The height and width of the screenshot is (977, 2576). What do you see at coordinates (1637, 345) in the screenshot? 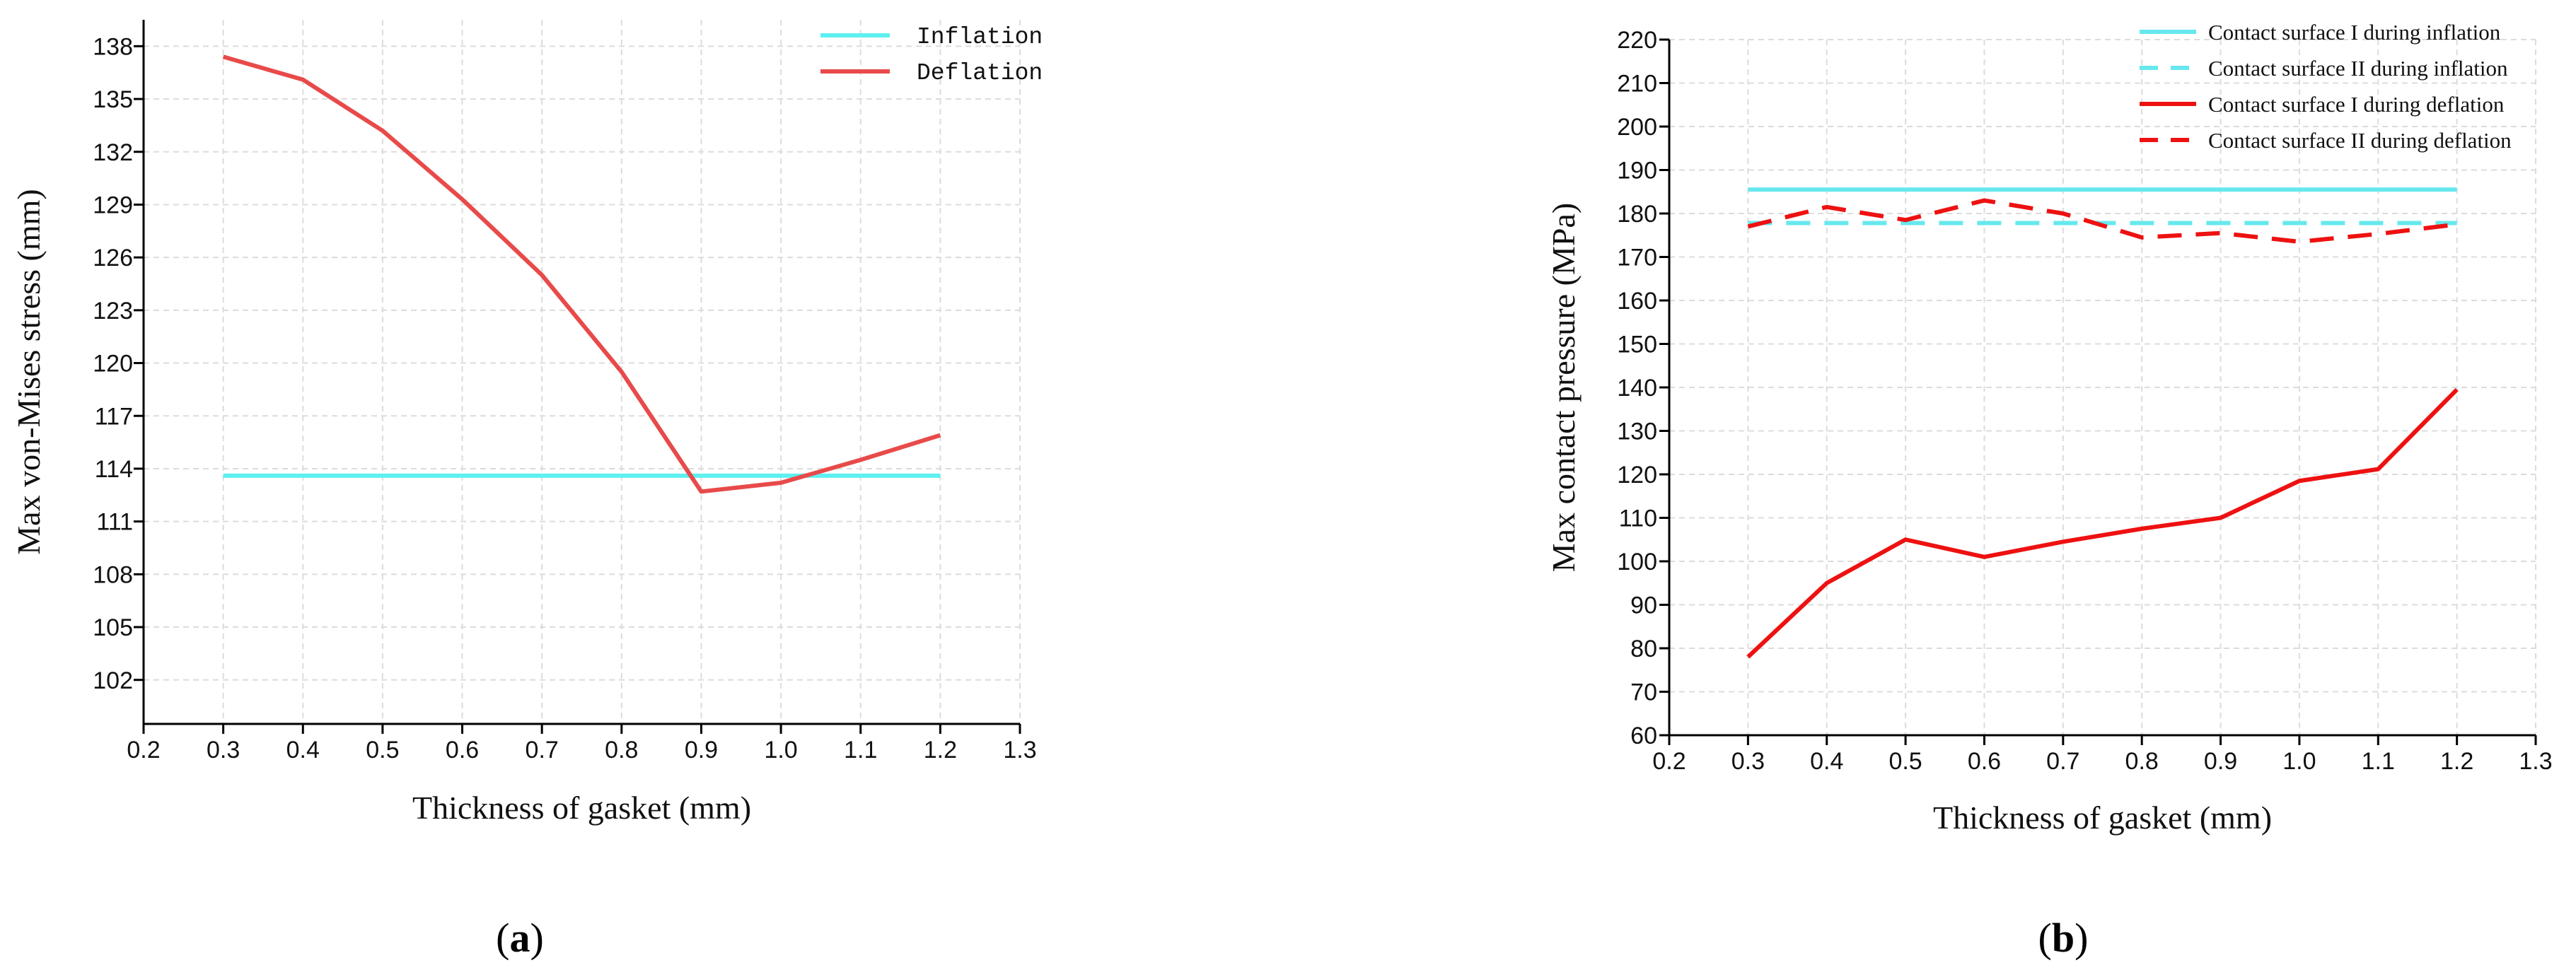
I see `y-tick-label: 150` at bounding box center [1637, 345].